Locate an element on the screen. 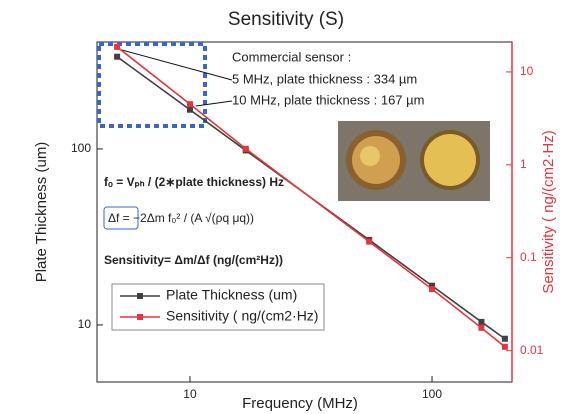  y2-axis-label: Sensitivity ( ng/(cm2·Hz) is located at coordinates (548, 211).